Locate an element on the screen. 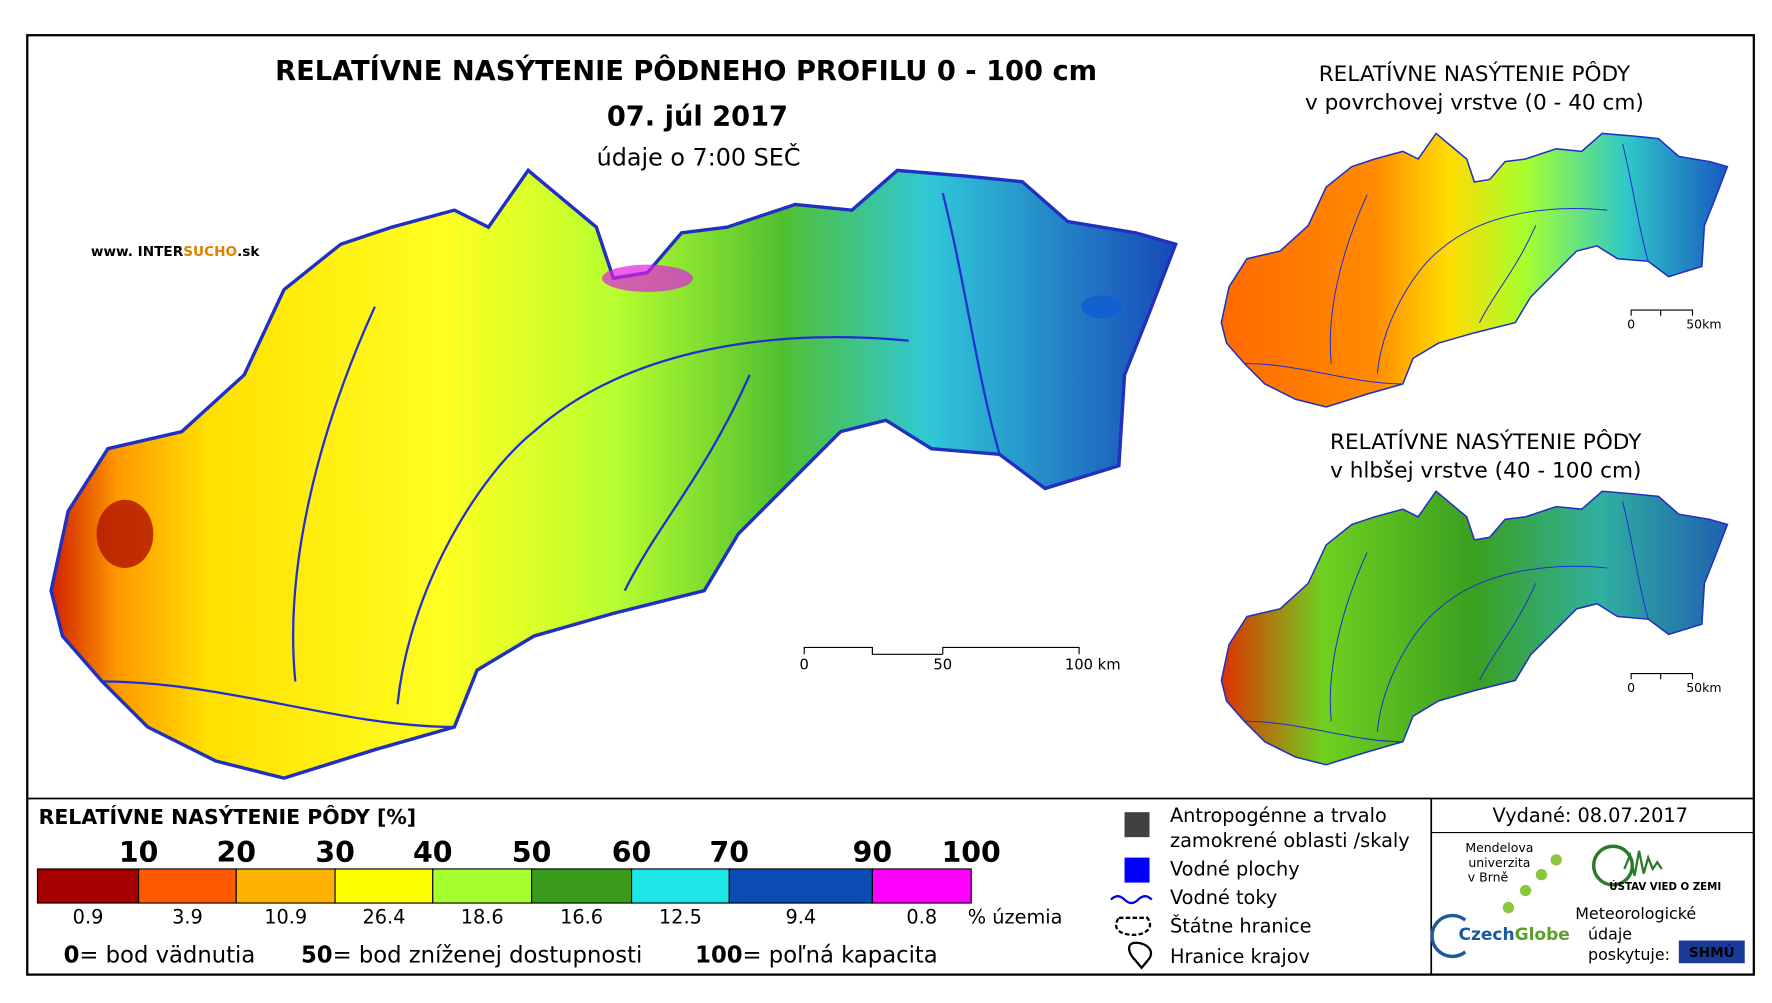 The width and height of the screenshot is (1772, 1003). legend-threshold: 60 is located at coordinates (632, 852).